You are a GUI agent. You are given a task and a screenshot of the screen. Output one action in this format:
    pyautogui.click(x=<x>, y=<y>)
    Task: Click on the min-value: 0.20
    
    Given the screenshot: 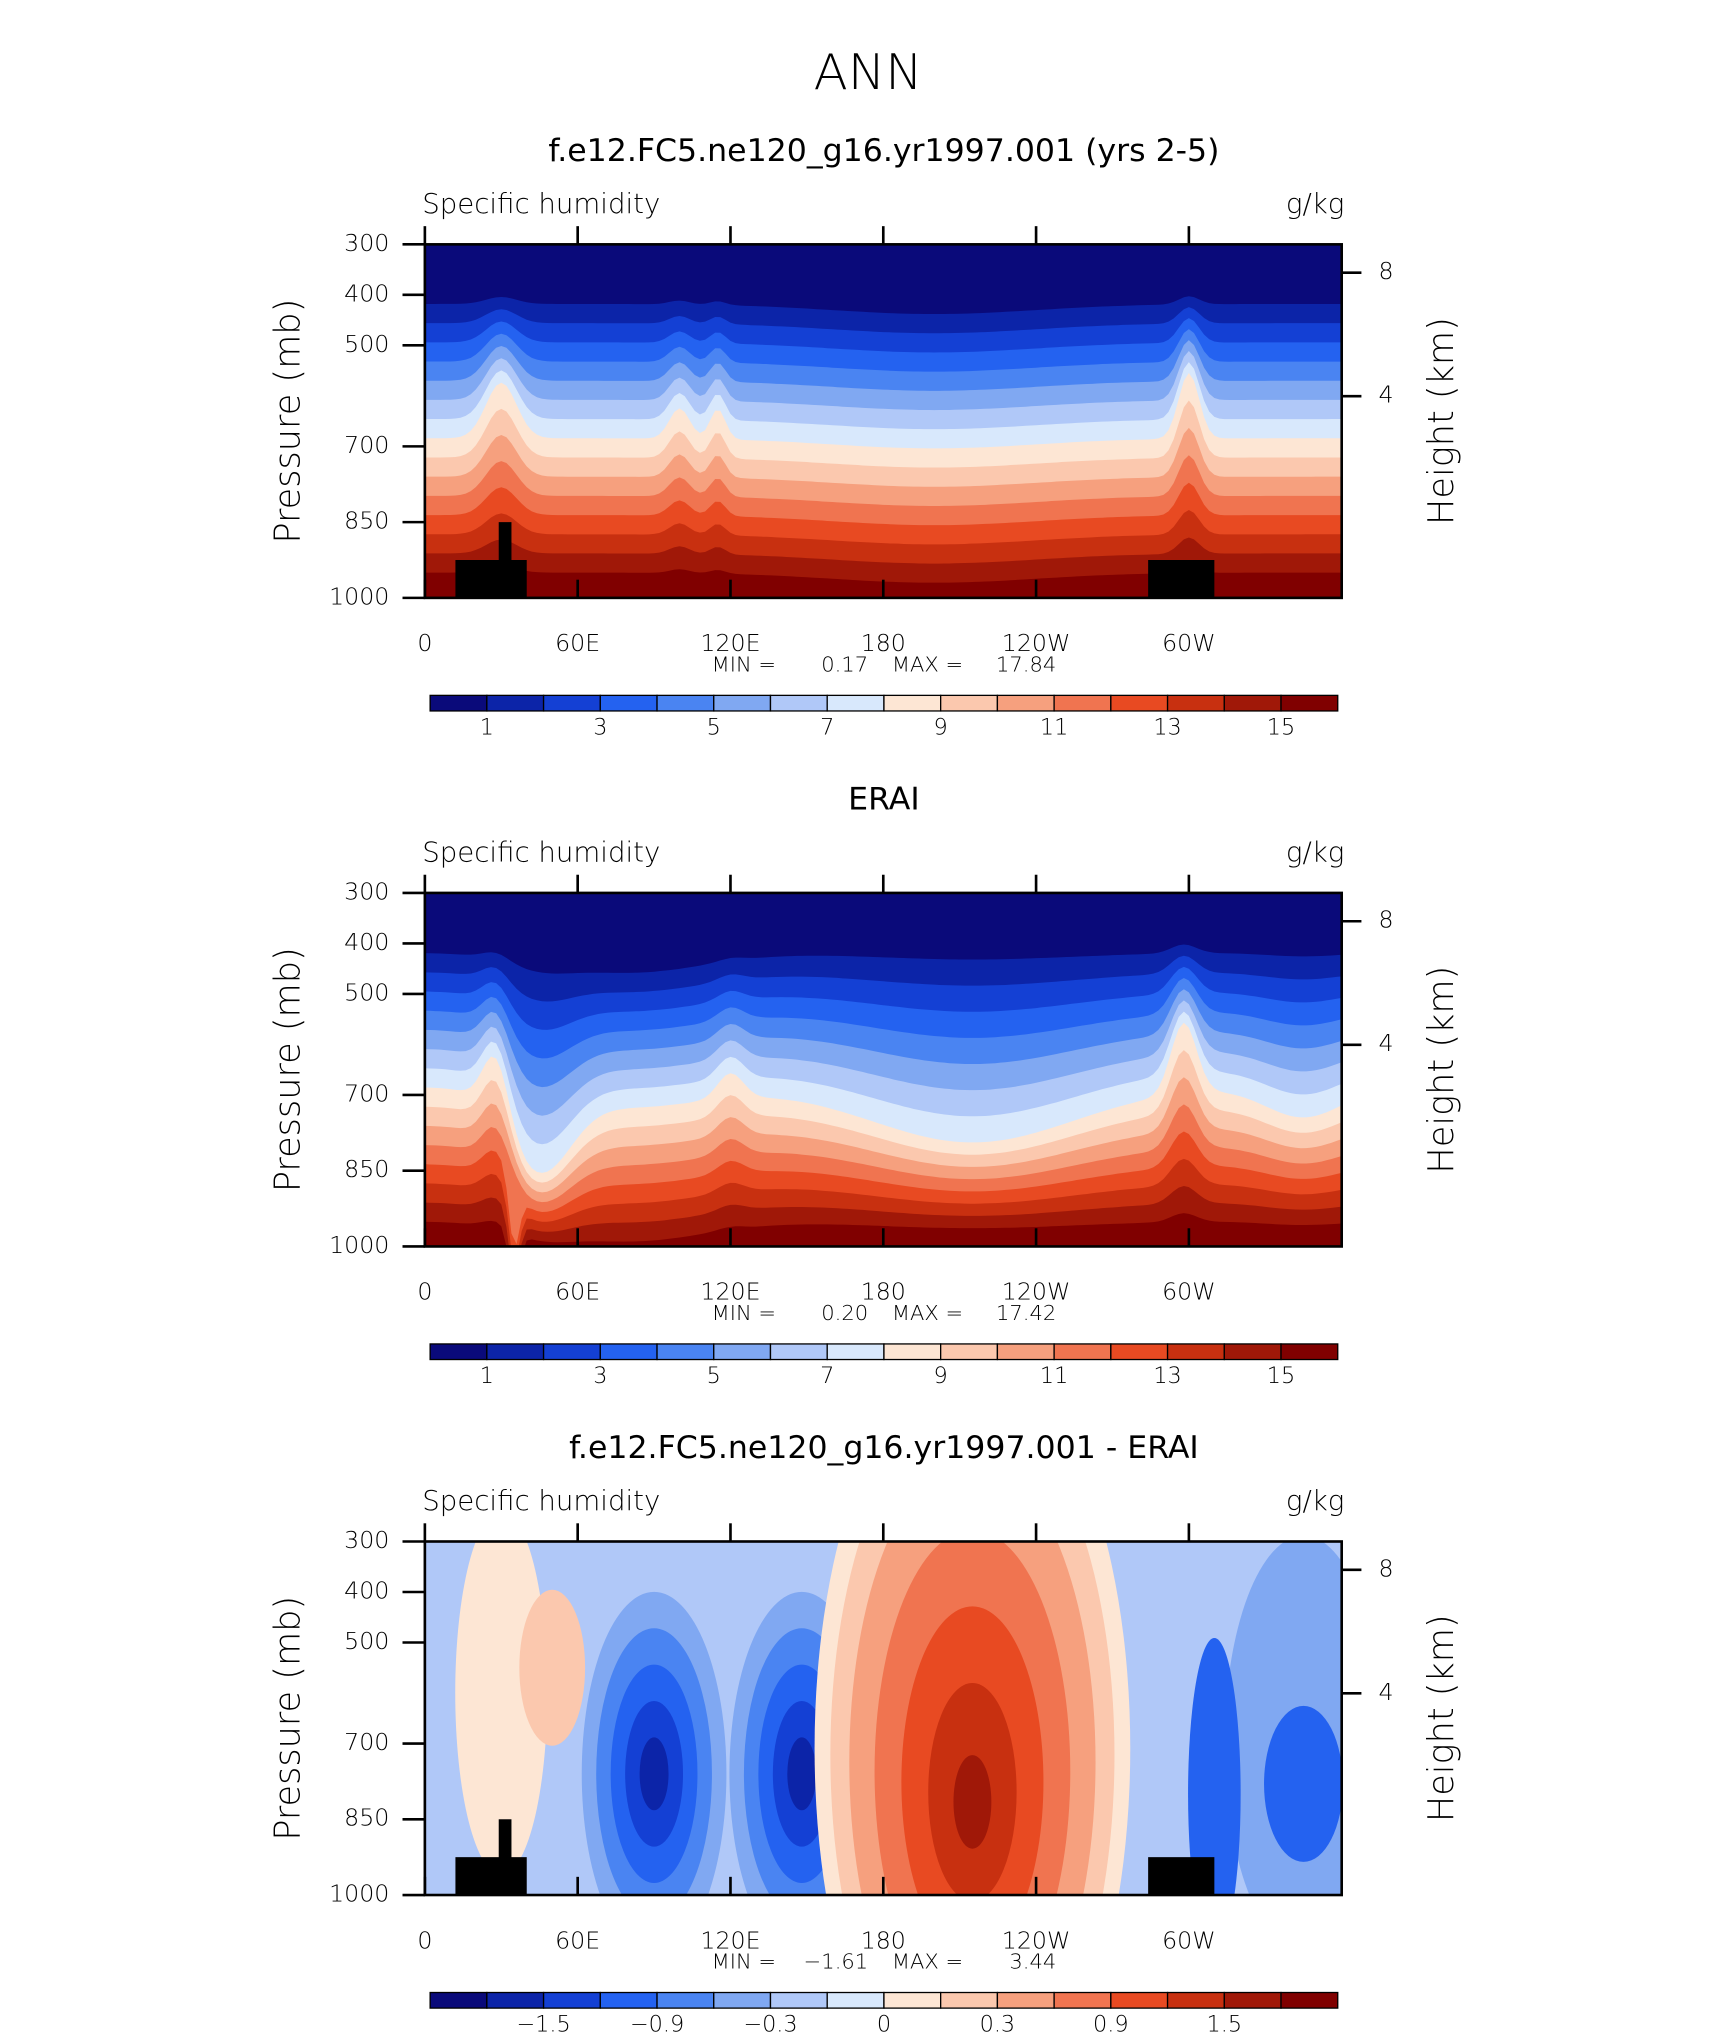 What is the action you would take?
    pyautogui.click(x=844, y=1313)
    